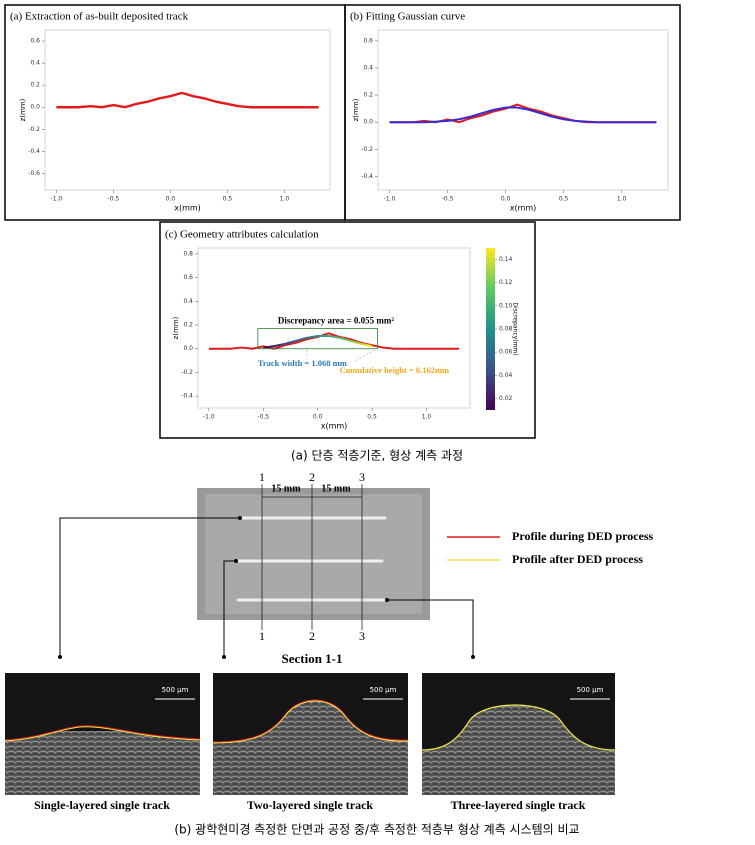  I want to click on figure-caption: (a) 단층 적층기준, 형상 계측 과정, so click(377, 456).